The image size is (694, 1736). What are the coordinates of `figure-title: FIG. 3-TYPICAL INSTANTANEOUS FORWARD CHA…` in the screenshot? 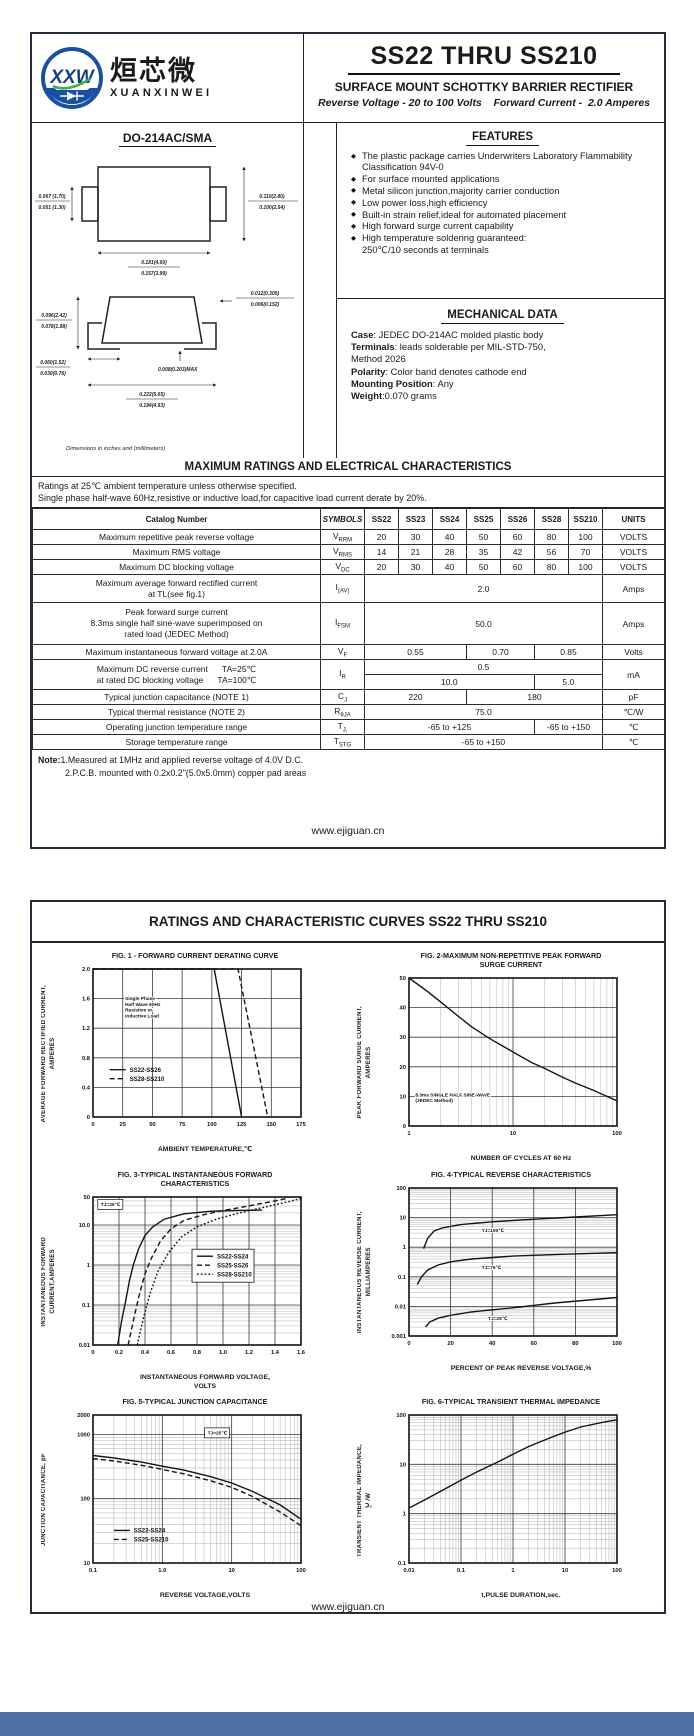 It's located at (195, 1178).